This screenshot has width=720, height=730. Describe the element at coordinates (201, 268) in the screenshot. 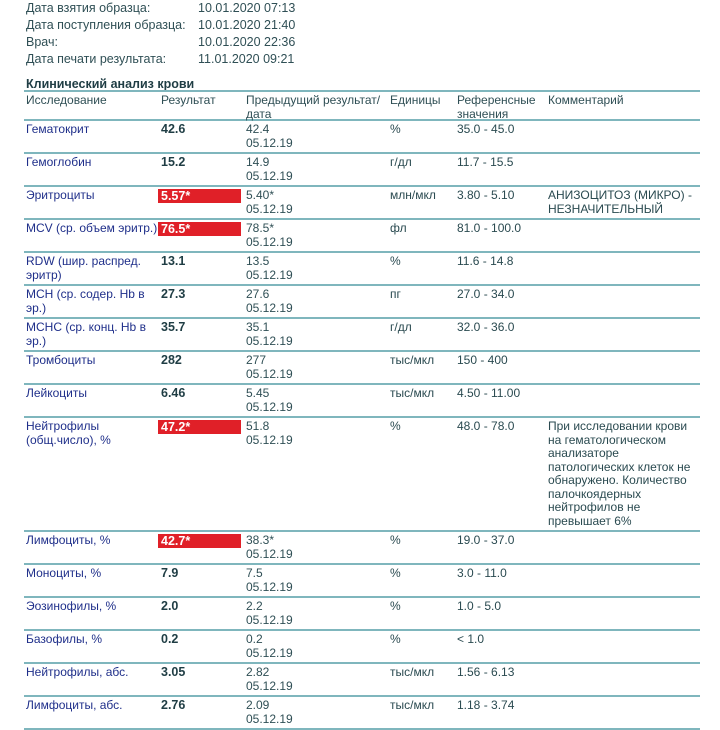

I see `result-value: 13.1` at that location.